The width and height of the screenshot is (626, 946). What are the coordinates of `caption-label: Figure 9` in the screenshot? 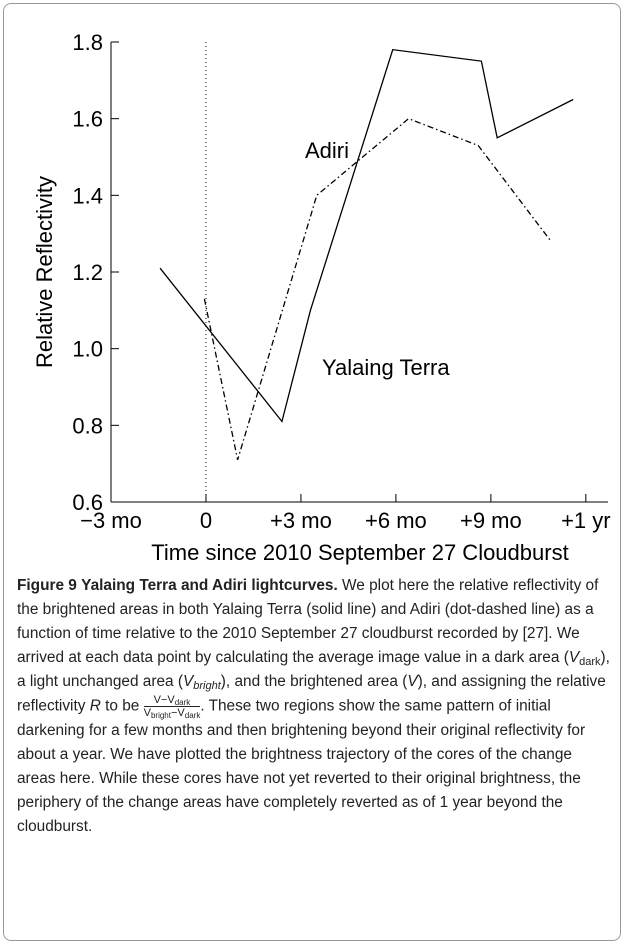 It's located at (47, 585).